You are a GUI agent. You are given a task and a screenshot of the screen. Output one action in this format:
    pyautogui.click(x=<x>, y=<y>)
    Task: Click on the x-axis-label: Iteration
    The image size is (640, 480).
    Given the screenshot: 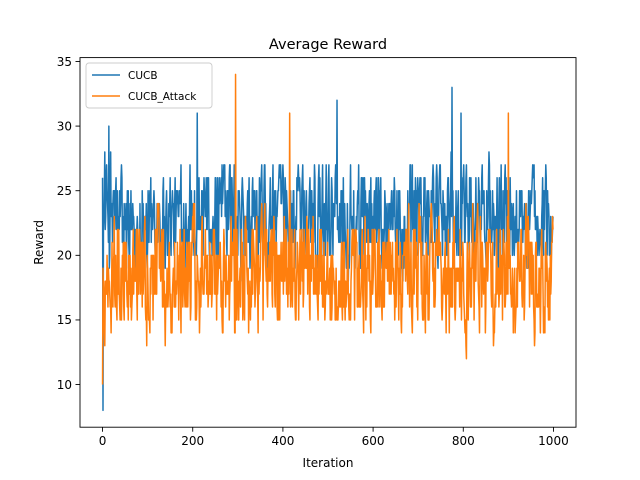 What is the action you would take?
    pyautogui.click(x=328, y=463)
    